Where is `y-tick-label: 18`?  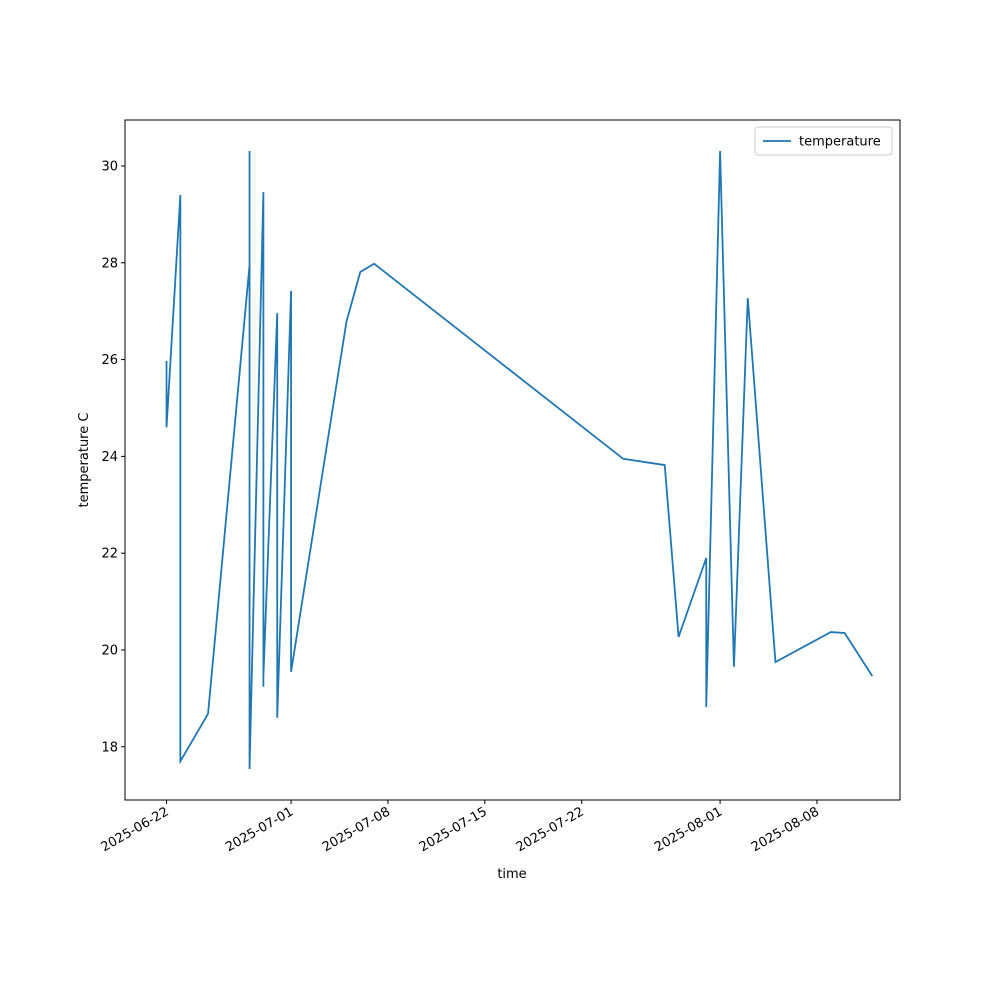
y-tick-label: 18 is located at coordinates (109, 747).